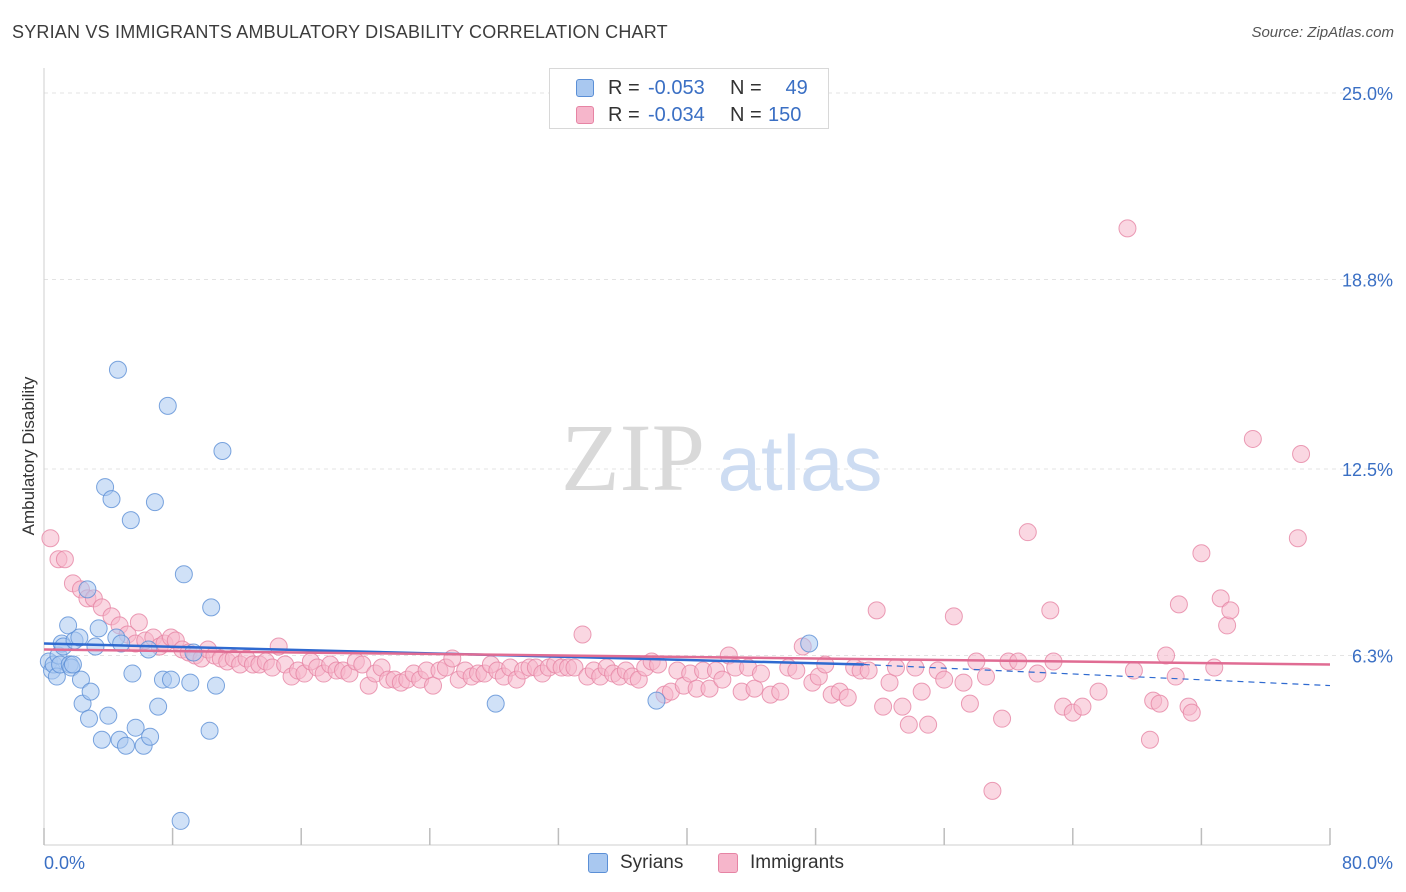  Describe the element at coordinates (1367, 281) in the screenshot. I see `y-tick-label: 18.8%` at that location.